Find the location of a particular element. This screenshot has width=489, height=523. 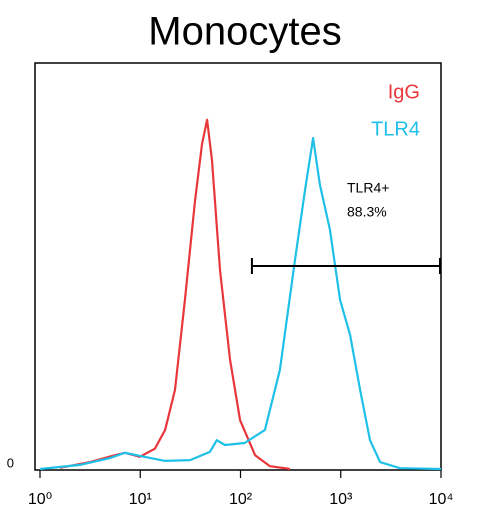

legend-entry: TLR4 is located at coordinates (395, 129).